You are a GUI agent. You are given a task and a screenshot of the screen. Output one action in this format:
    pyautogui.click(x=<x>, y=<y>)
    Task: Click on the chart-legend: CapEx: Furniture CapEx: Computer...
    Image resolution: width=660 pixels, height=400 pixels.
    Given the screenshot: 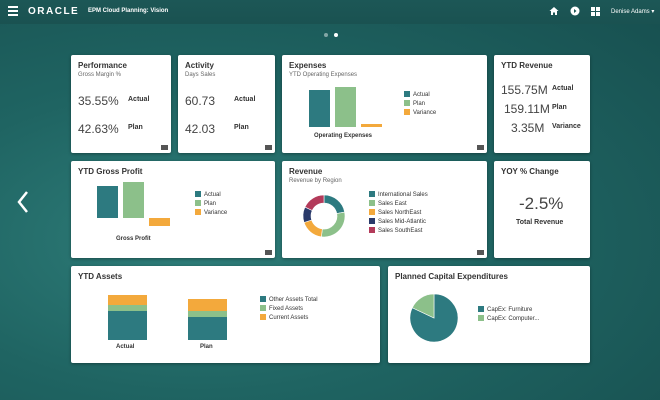 What is the action you would take?
    pyautogui.click(x=508, y=315)
    